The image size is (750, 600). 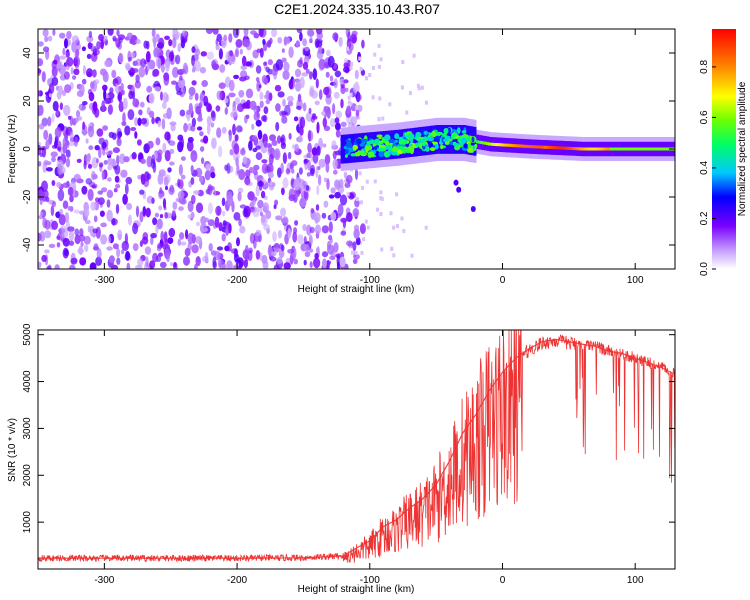 I want to click on y-tick-label: 1000, so click(x=27, y=522).